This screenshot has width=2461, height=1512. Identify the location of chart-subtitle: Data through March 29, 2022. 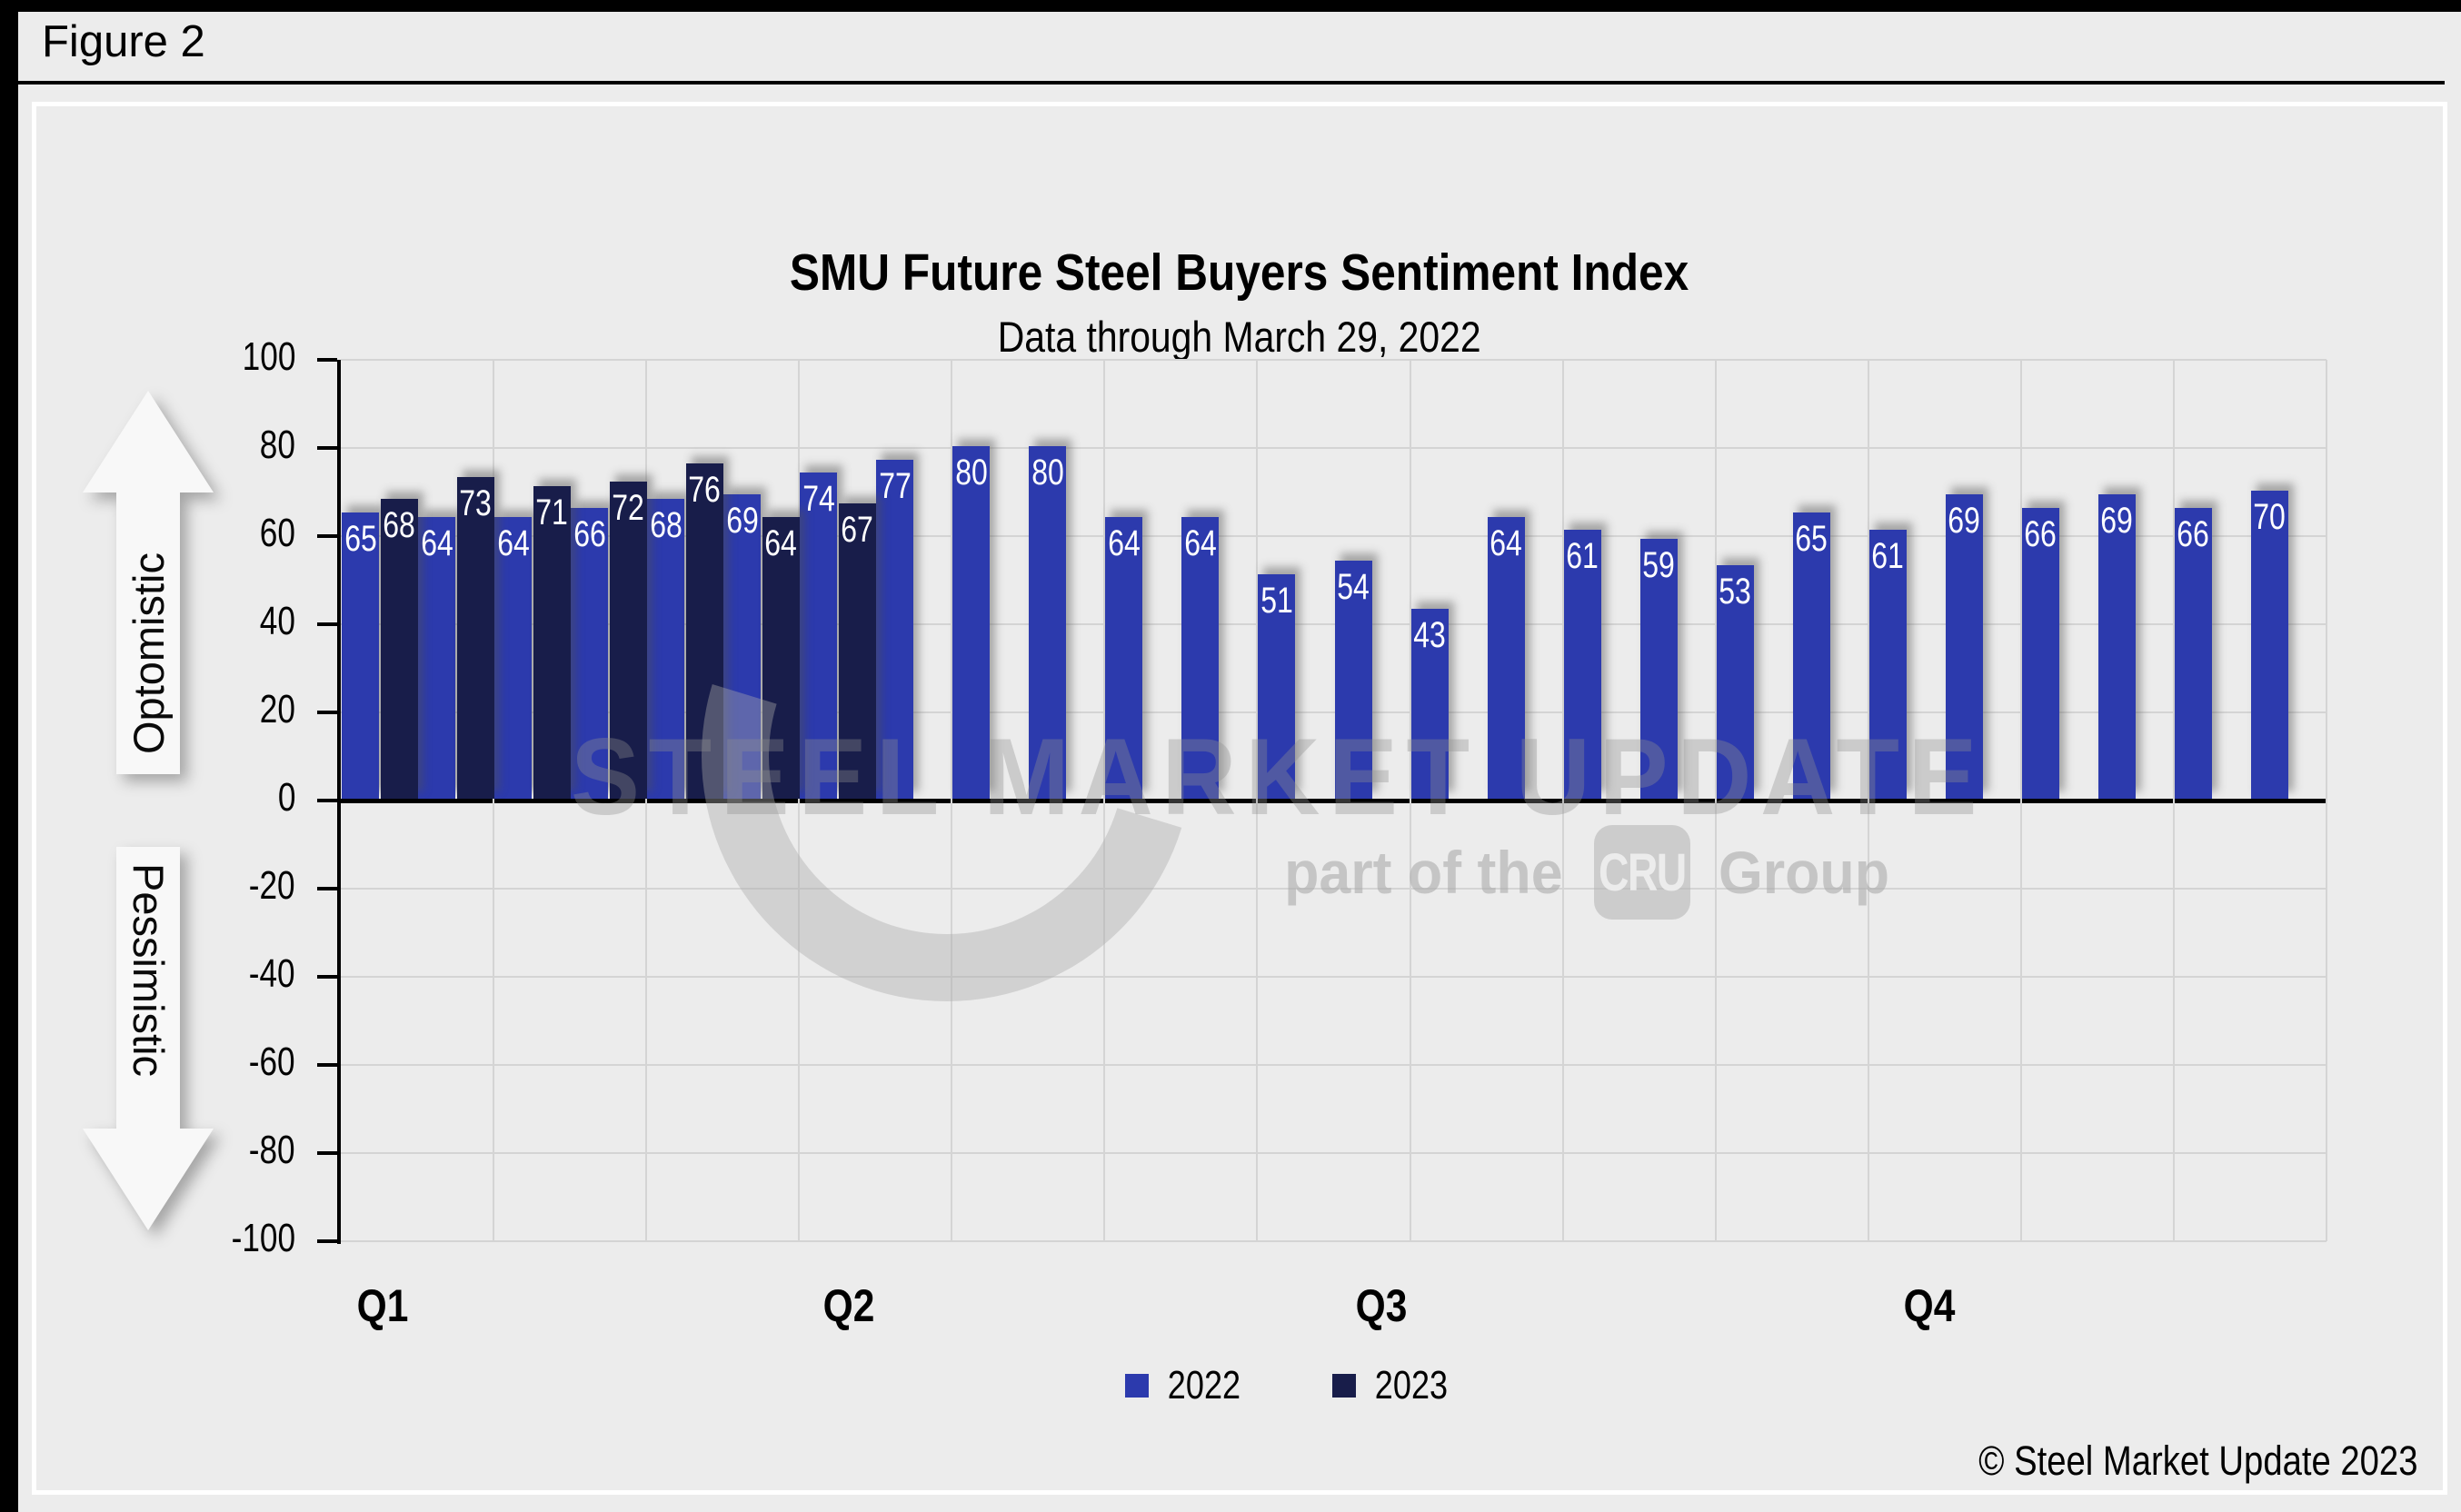
(1239, 337).